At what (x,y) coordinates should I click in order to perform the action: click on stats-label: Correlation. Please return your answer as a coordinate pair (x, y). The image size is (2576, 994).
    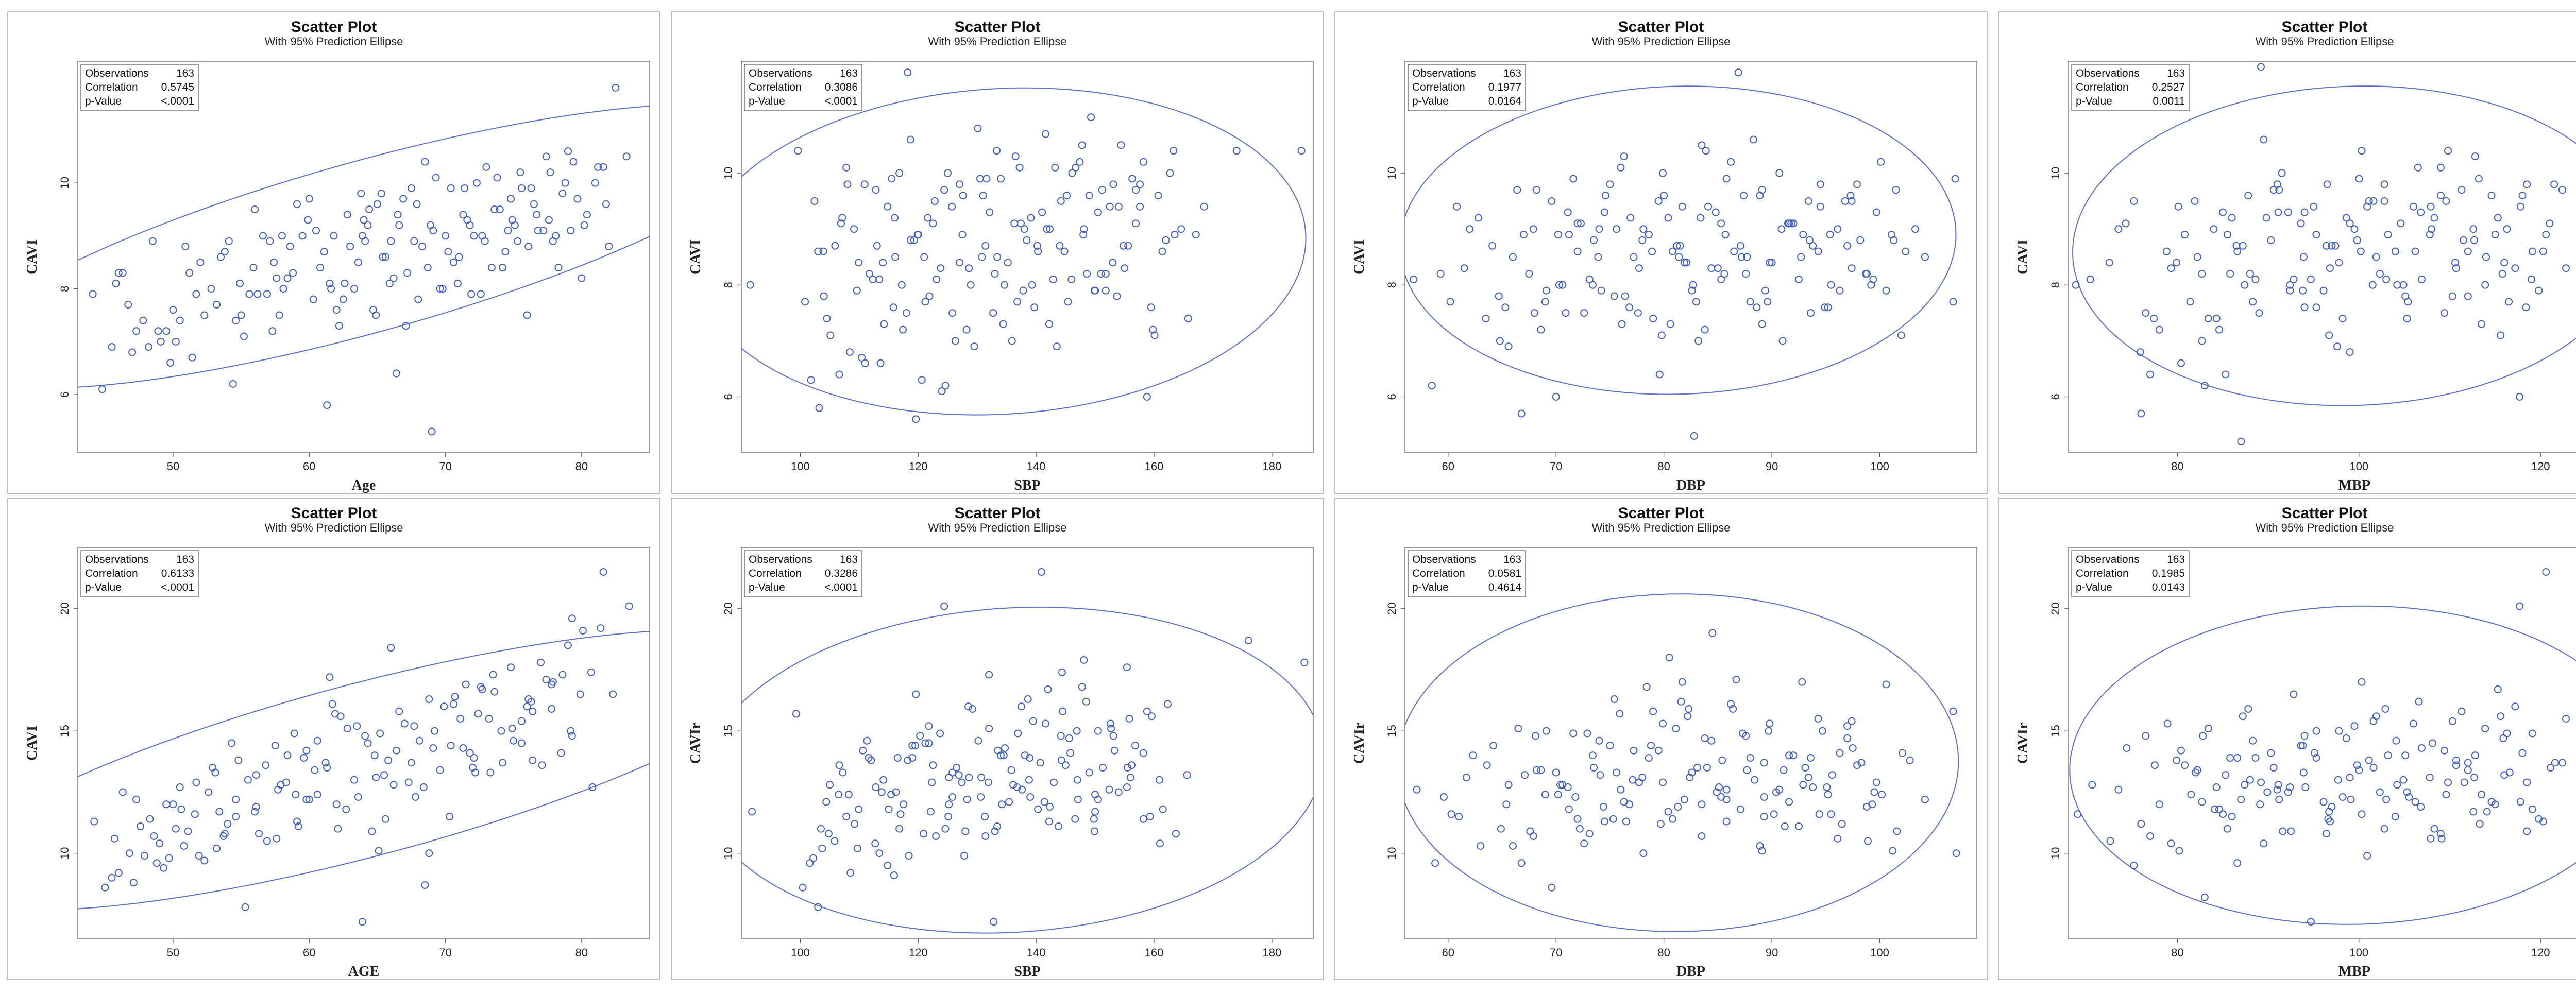
    Looking at the image, I should click on (775, 573).